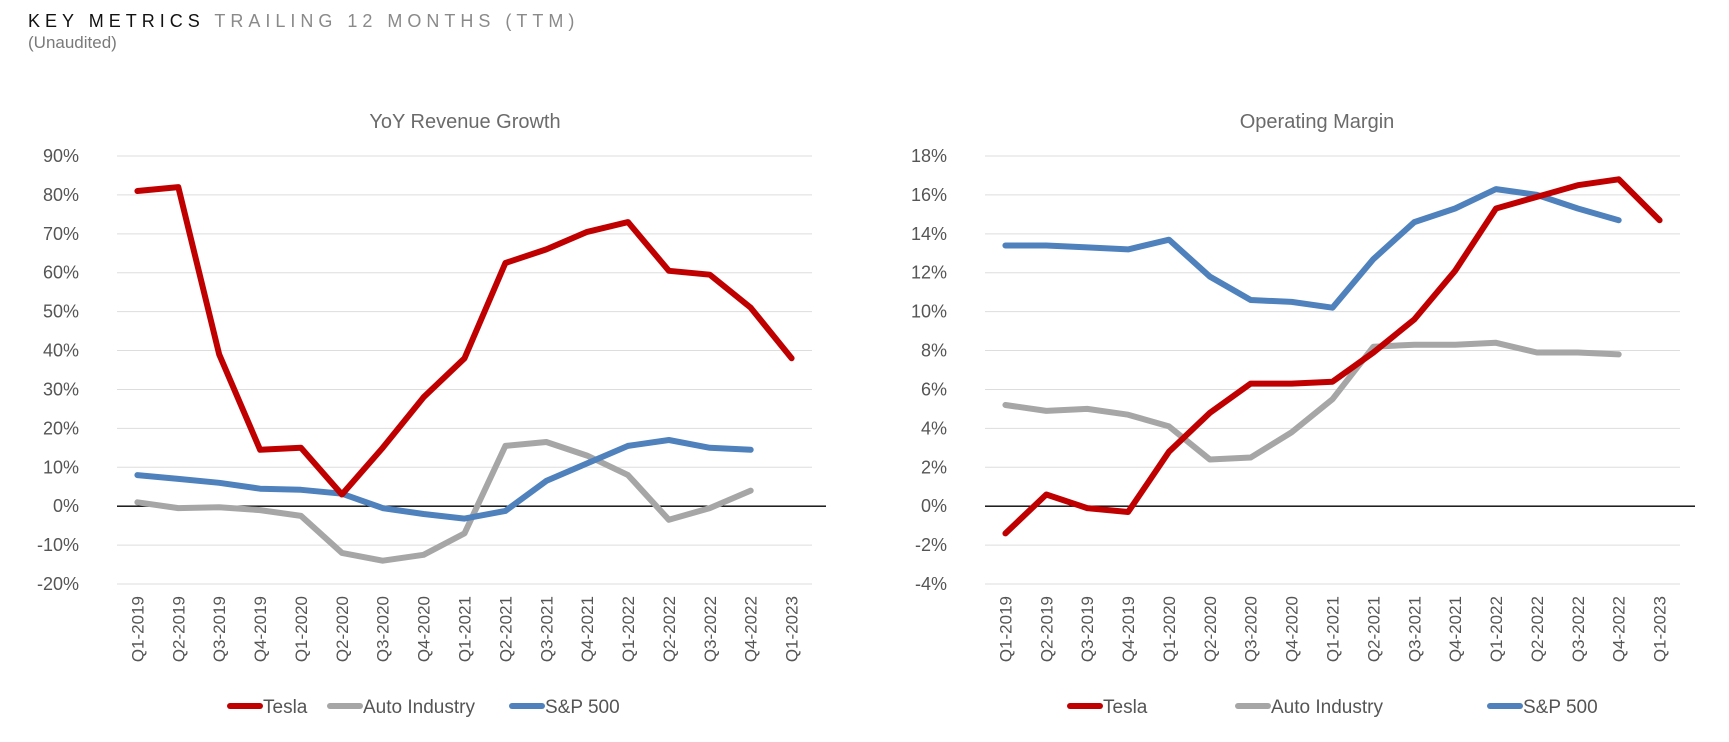 The width and height of the screenshot is (1729, 742). What do you see at coordinates (61, 428) in the screenshot?
I see `y-tick-label: 20%` at bounding box center [61, 428].